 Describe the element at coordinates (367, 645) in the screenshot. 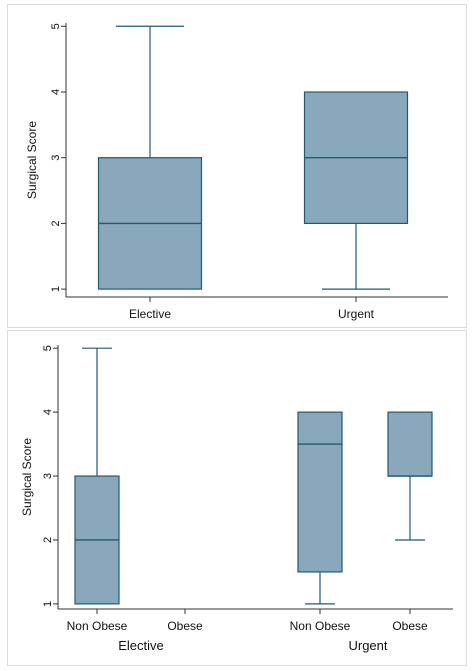

I see `group-label: Urgent` at that location.